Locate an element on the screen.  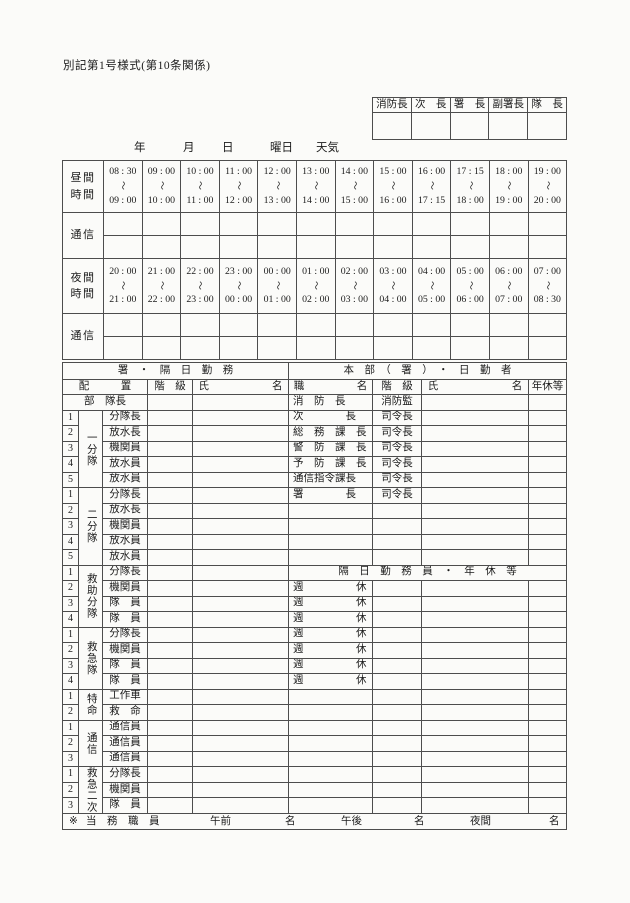
role-cell: 工作車 is located at coordinates (125, 696).